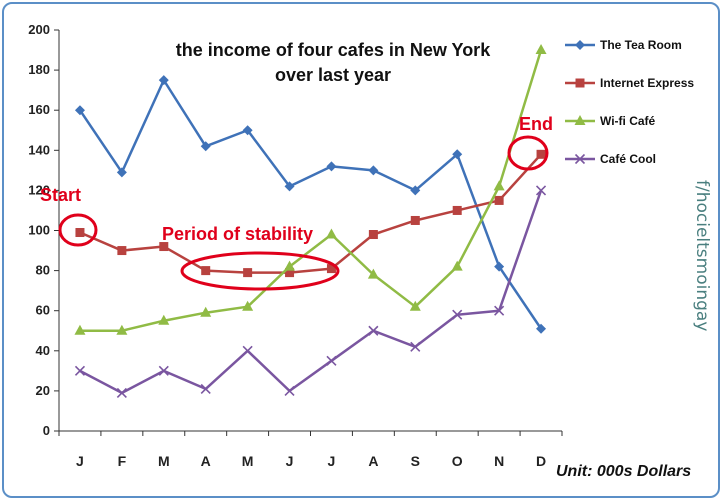 This screenshot has width=720, height=498. Describe the element at coordinates (39, 29) in the screenshot. I see `y-tick-label: 200` at that location.